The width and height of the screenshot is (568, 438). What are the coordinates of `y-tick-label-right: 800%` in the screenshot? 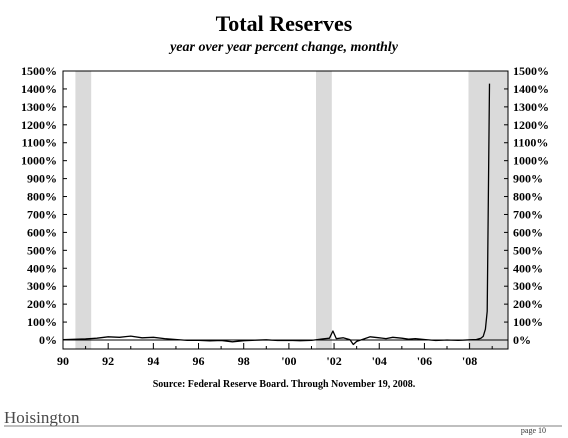 It's located at (528, 197).